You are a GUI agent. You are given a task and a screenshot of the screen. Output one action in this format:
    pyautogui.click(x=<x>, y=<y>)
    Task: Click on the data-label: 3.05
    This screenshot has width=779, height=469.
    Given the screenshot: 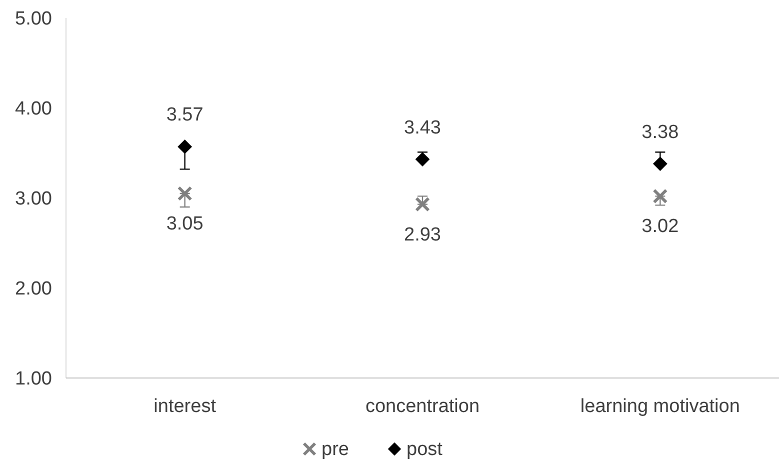 What is the action you would take?
    pyautogui.click(x=185, y=224)
    